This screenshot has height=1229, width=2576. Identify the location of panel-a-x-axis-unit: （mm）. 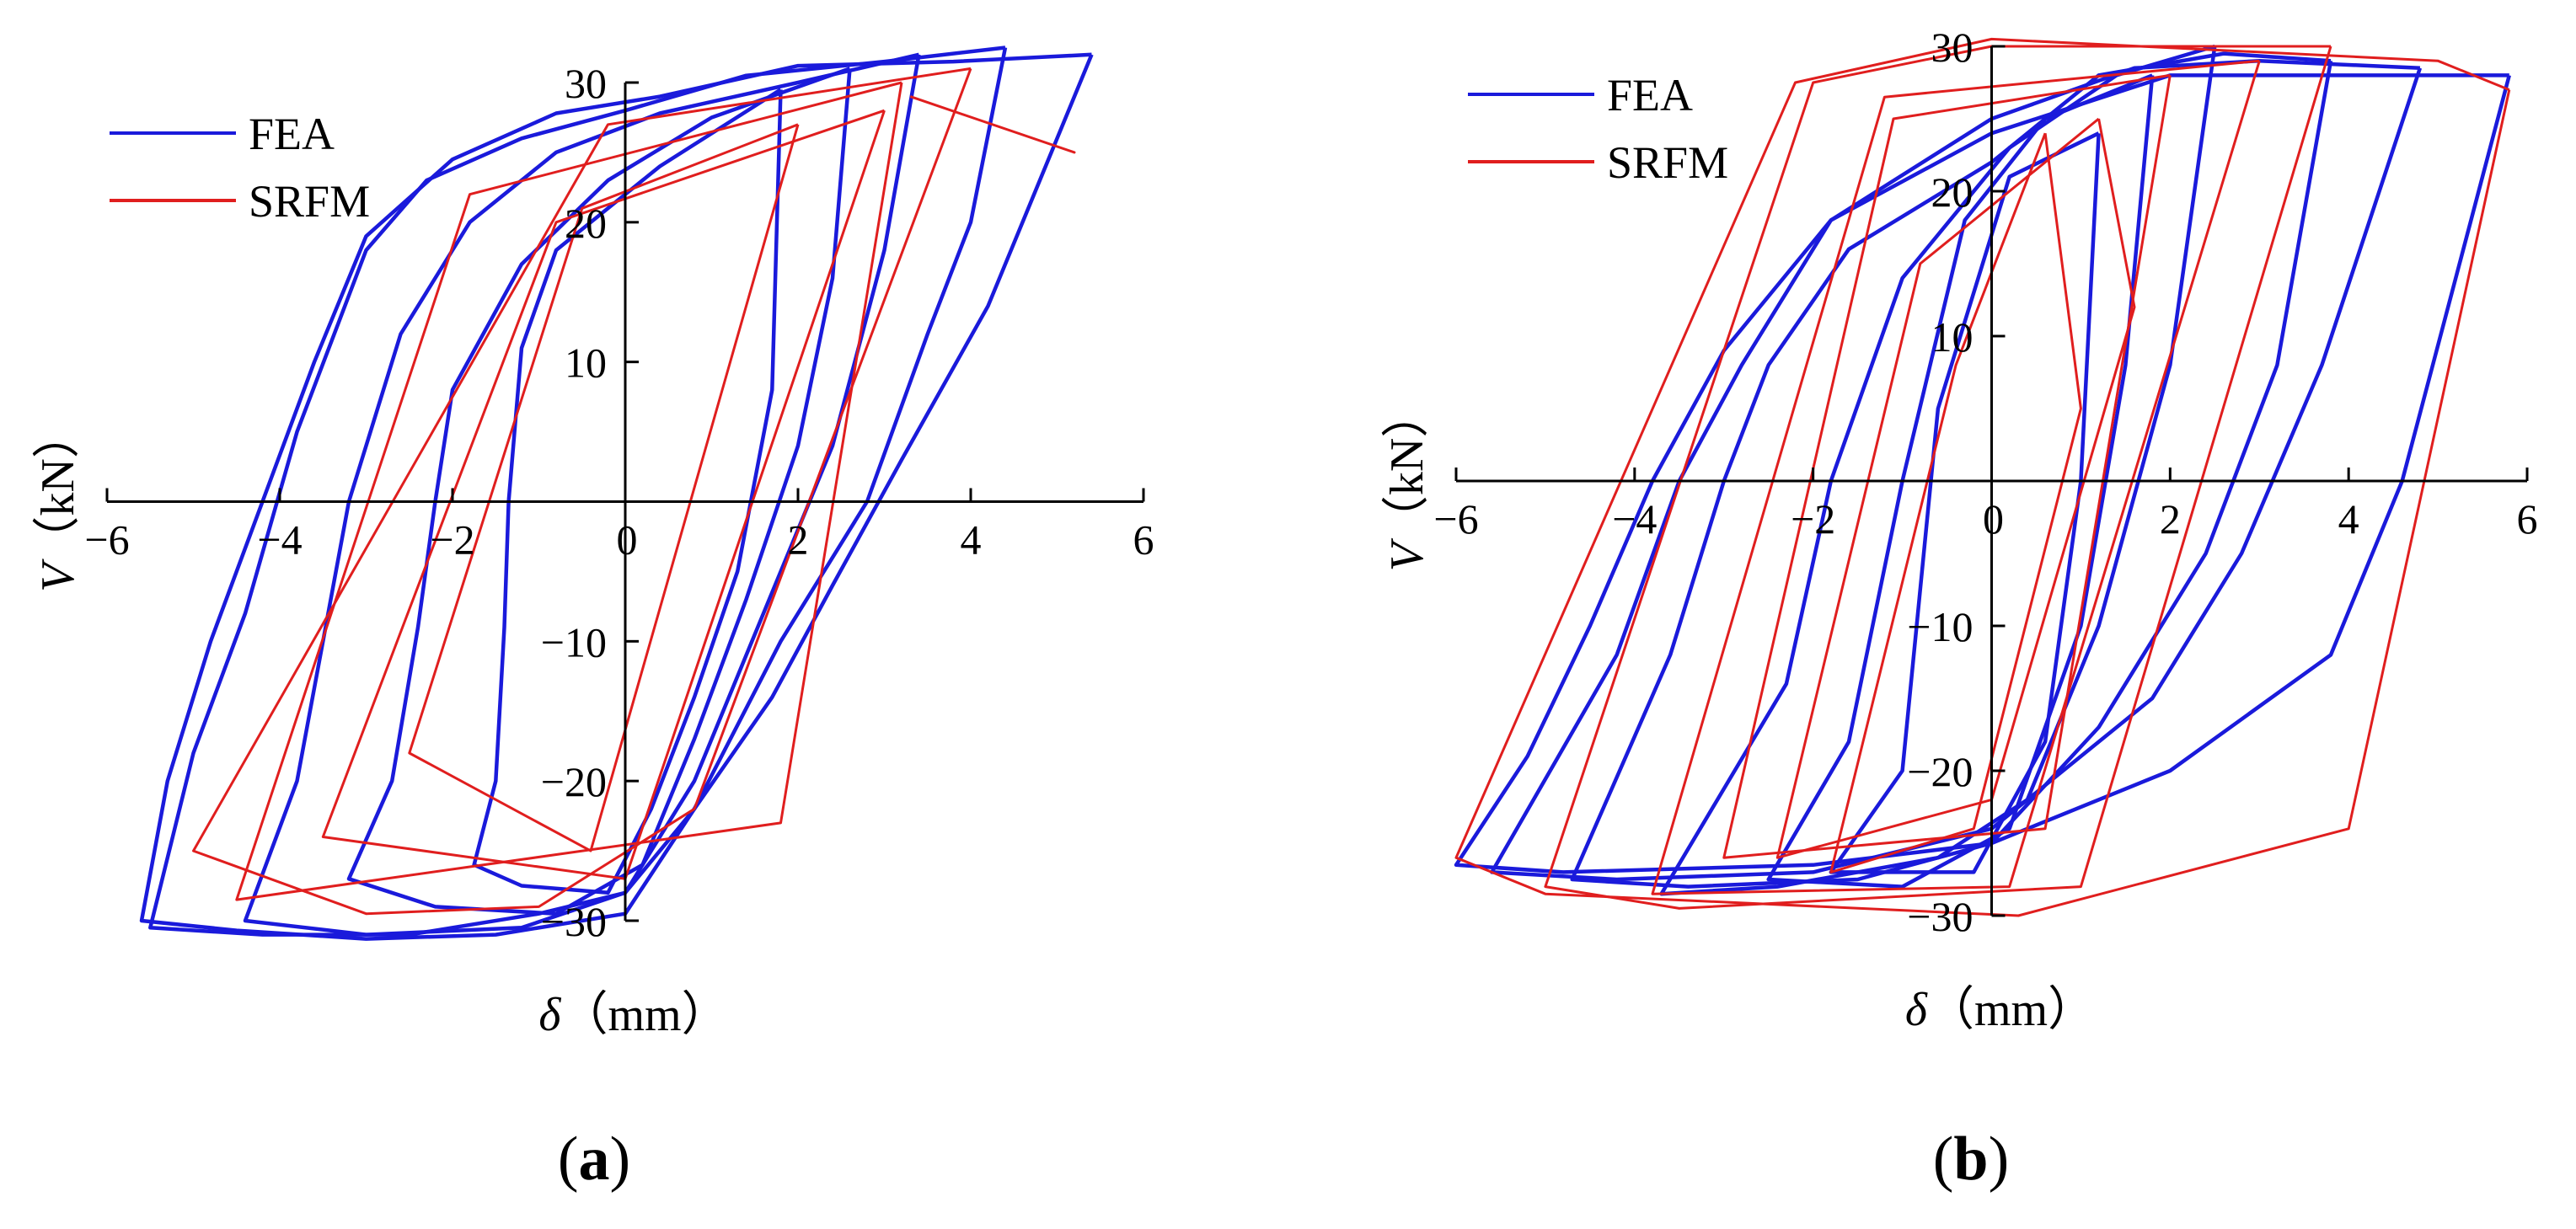
(644, 1015).